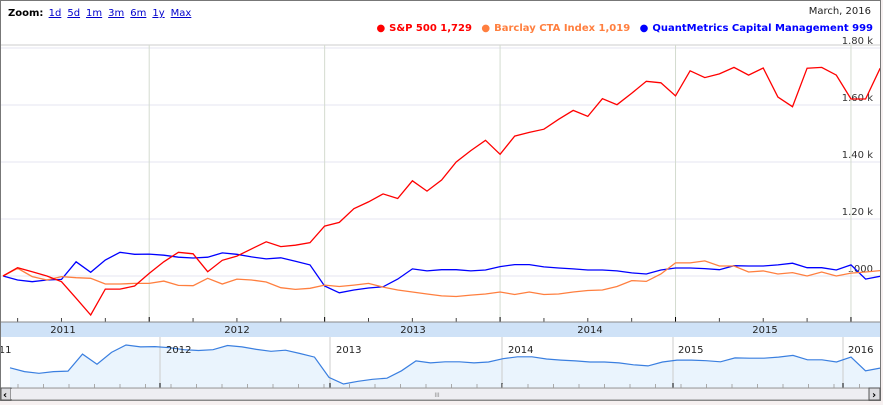 This screenshot has width=883, height=405. What do you see at coordinates (412, 330) in the screenshot?
I see `year-label: 2013` at bounding box center [412, 330].